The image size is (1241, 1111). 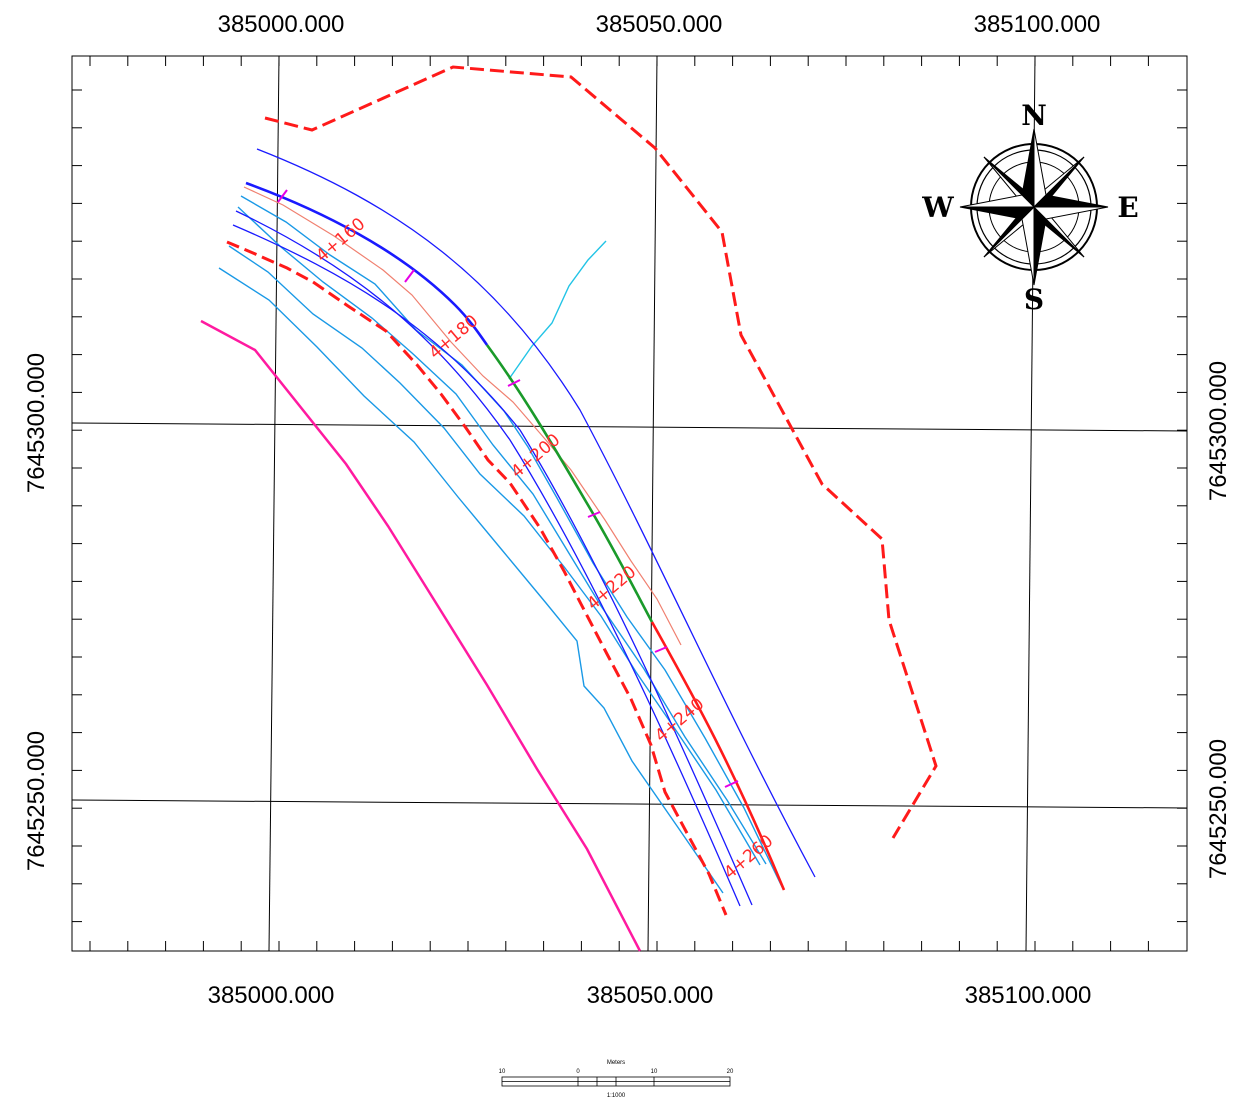 I want to click on compass-point-e-light, so click(x=1070, y=213).